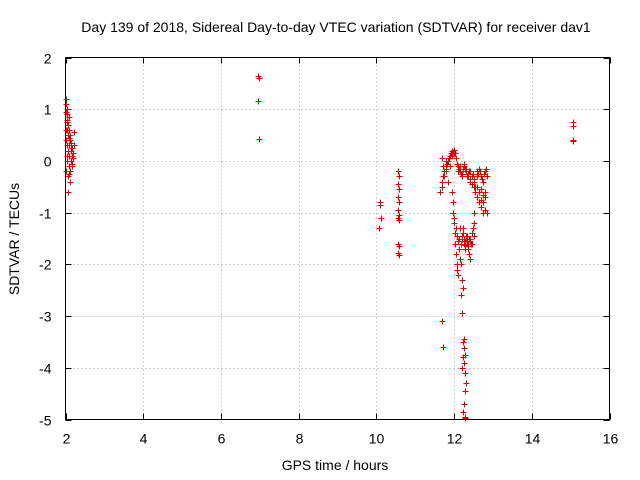 Image resolution: width=640 pixels, height=480 pixels. What do you see at coordinates (335, 465) in the screenshot?
I see `x-axis-label: GPS time / hours` at bounding box center [335, 465].